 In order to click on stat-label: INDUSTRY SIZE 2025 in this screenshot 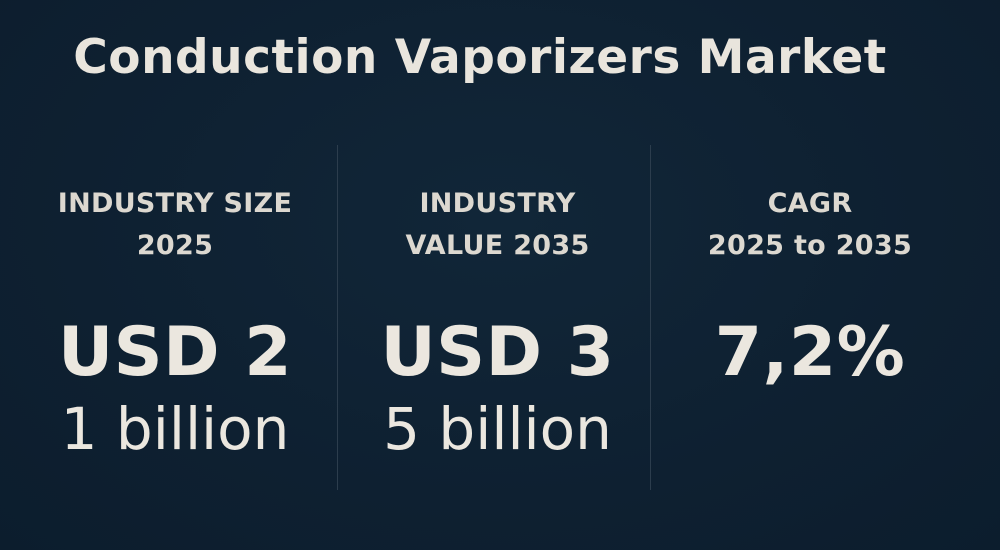, I will do `click(175, 225)`.